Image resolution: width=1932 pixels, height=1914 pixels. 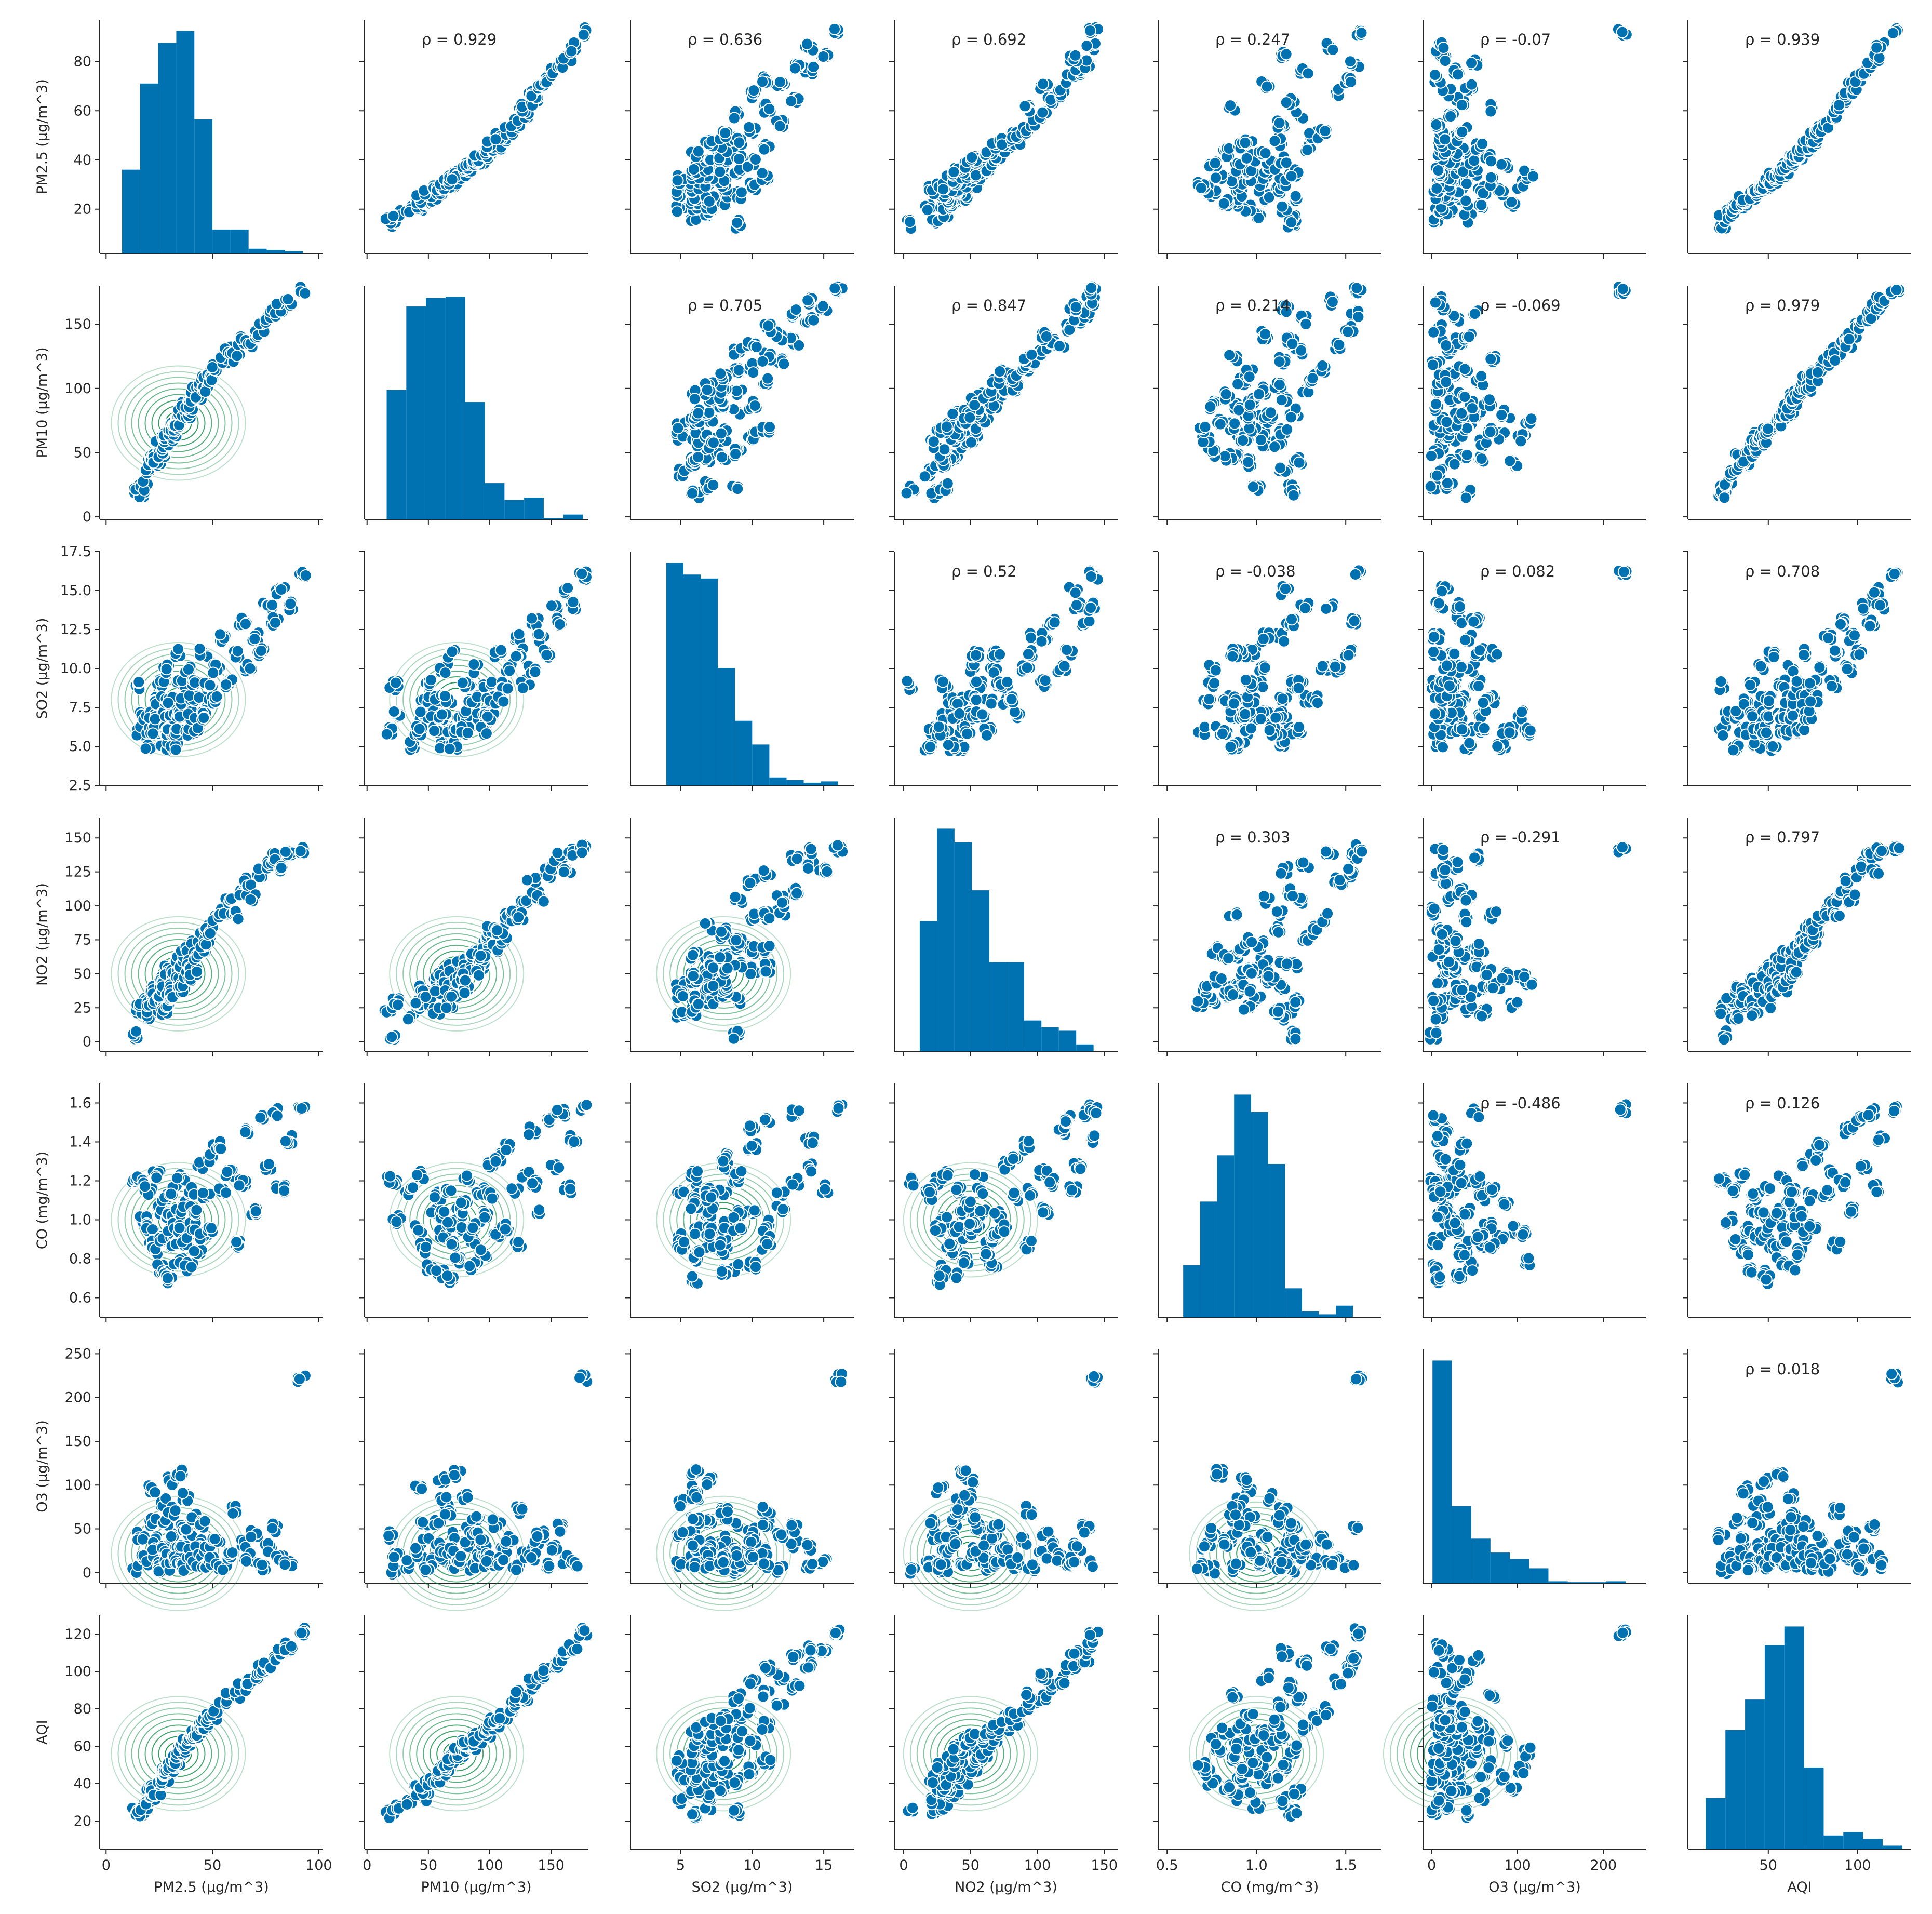 I want to click on y-tick-label: 15.0, so click(x=76, y=591).